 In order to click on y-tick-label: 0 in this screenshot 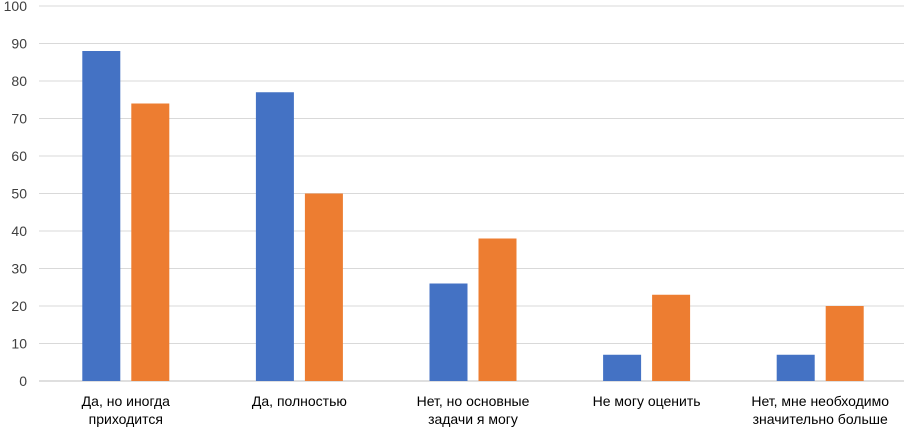, I will do `click(23, 381)`.